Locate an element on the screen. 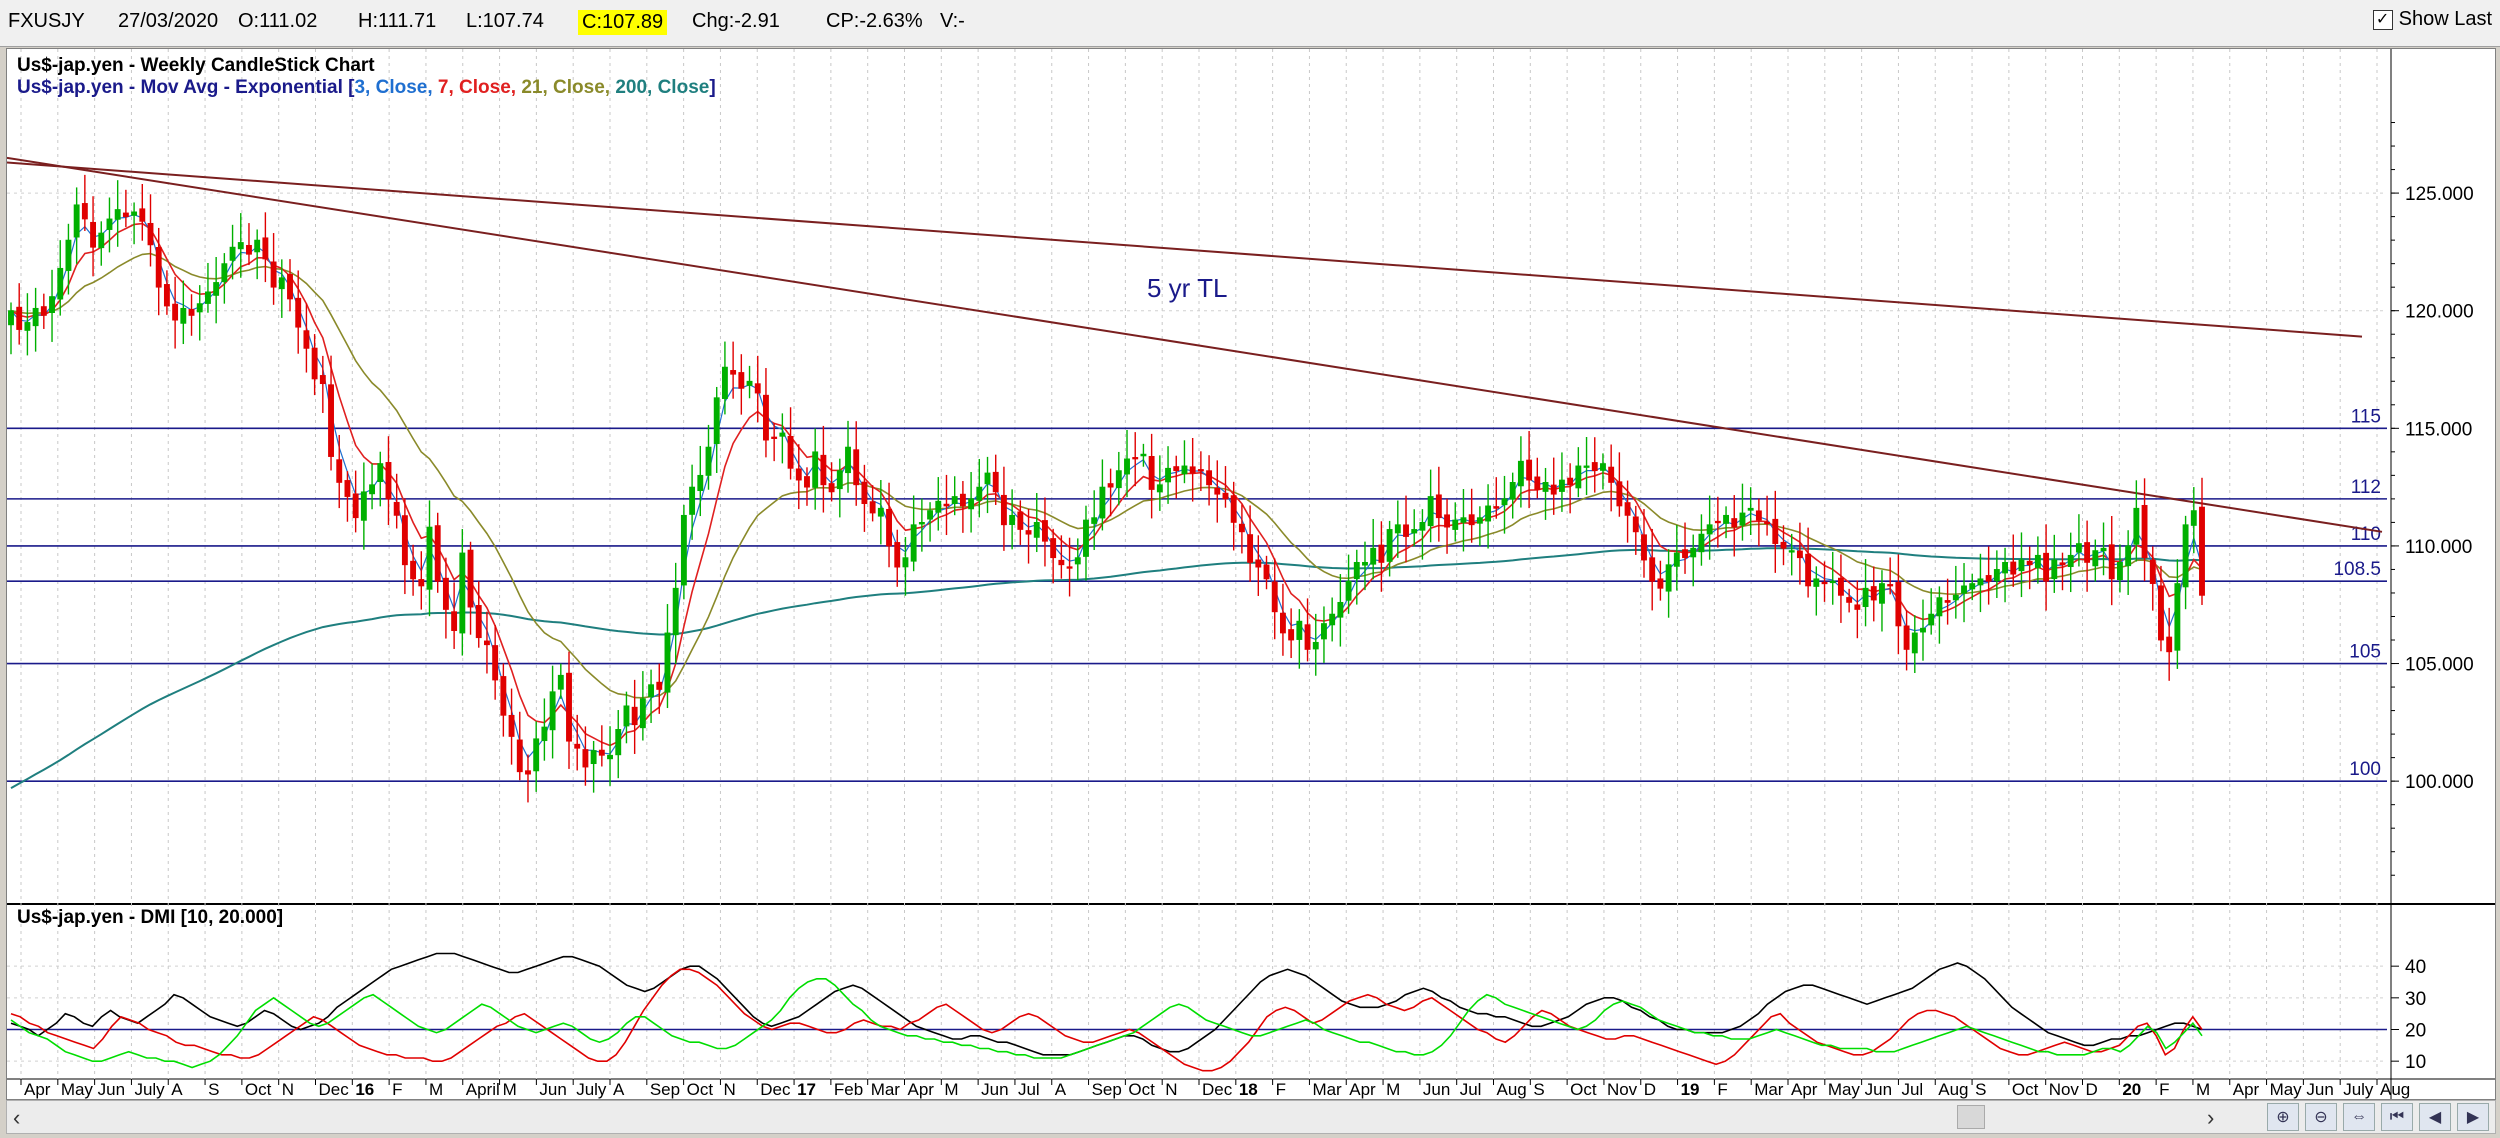 This screenshot has height=1138, width=2500. scroll-thumb is located at coordinates (1971, 1117).